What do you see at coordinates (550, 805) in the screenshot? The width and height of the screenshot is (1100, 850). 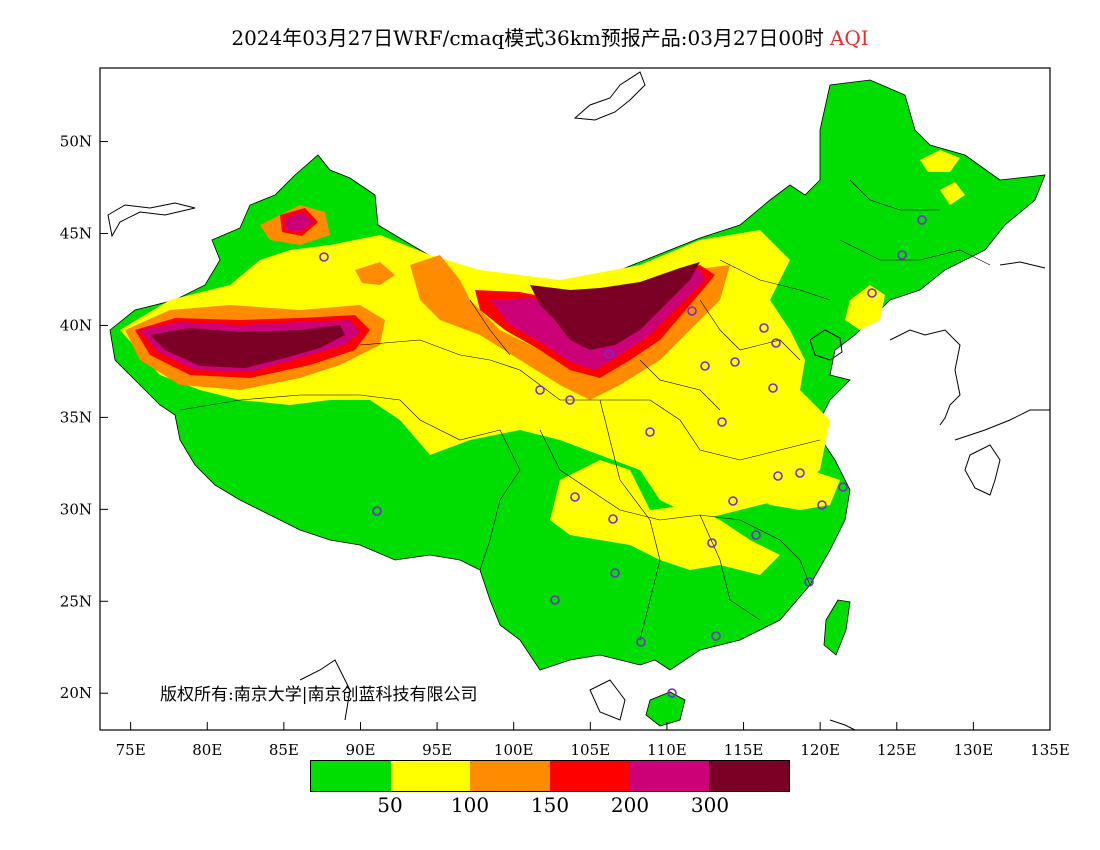 I see `legend-label: 150` at bounding box center [550, 805].